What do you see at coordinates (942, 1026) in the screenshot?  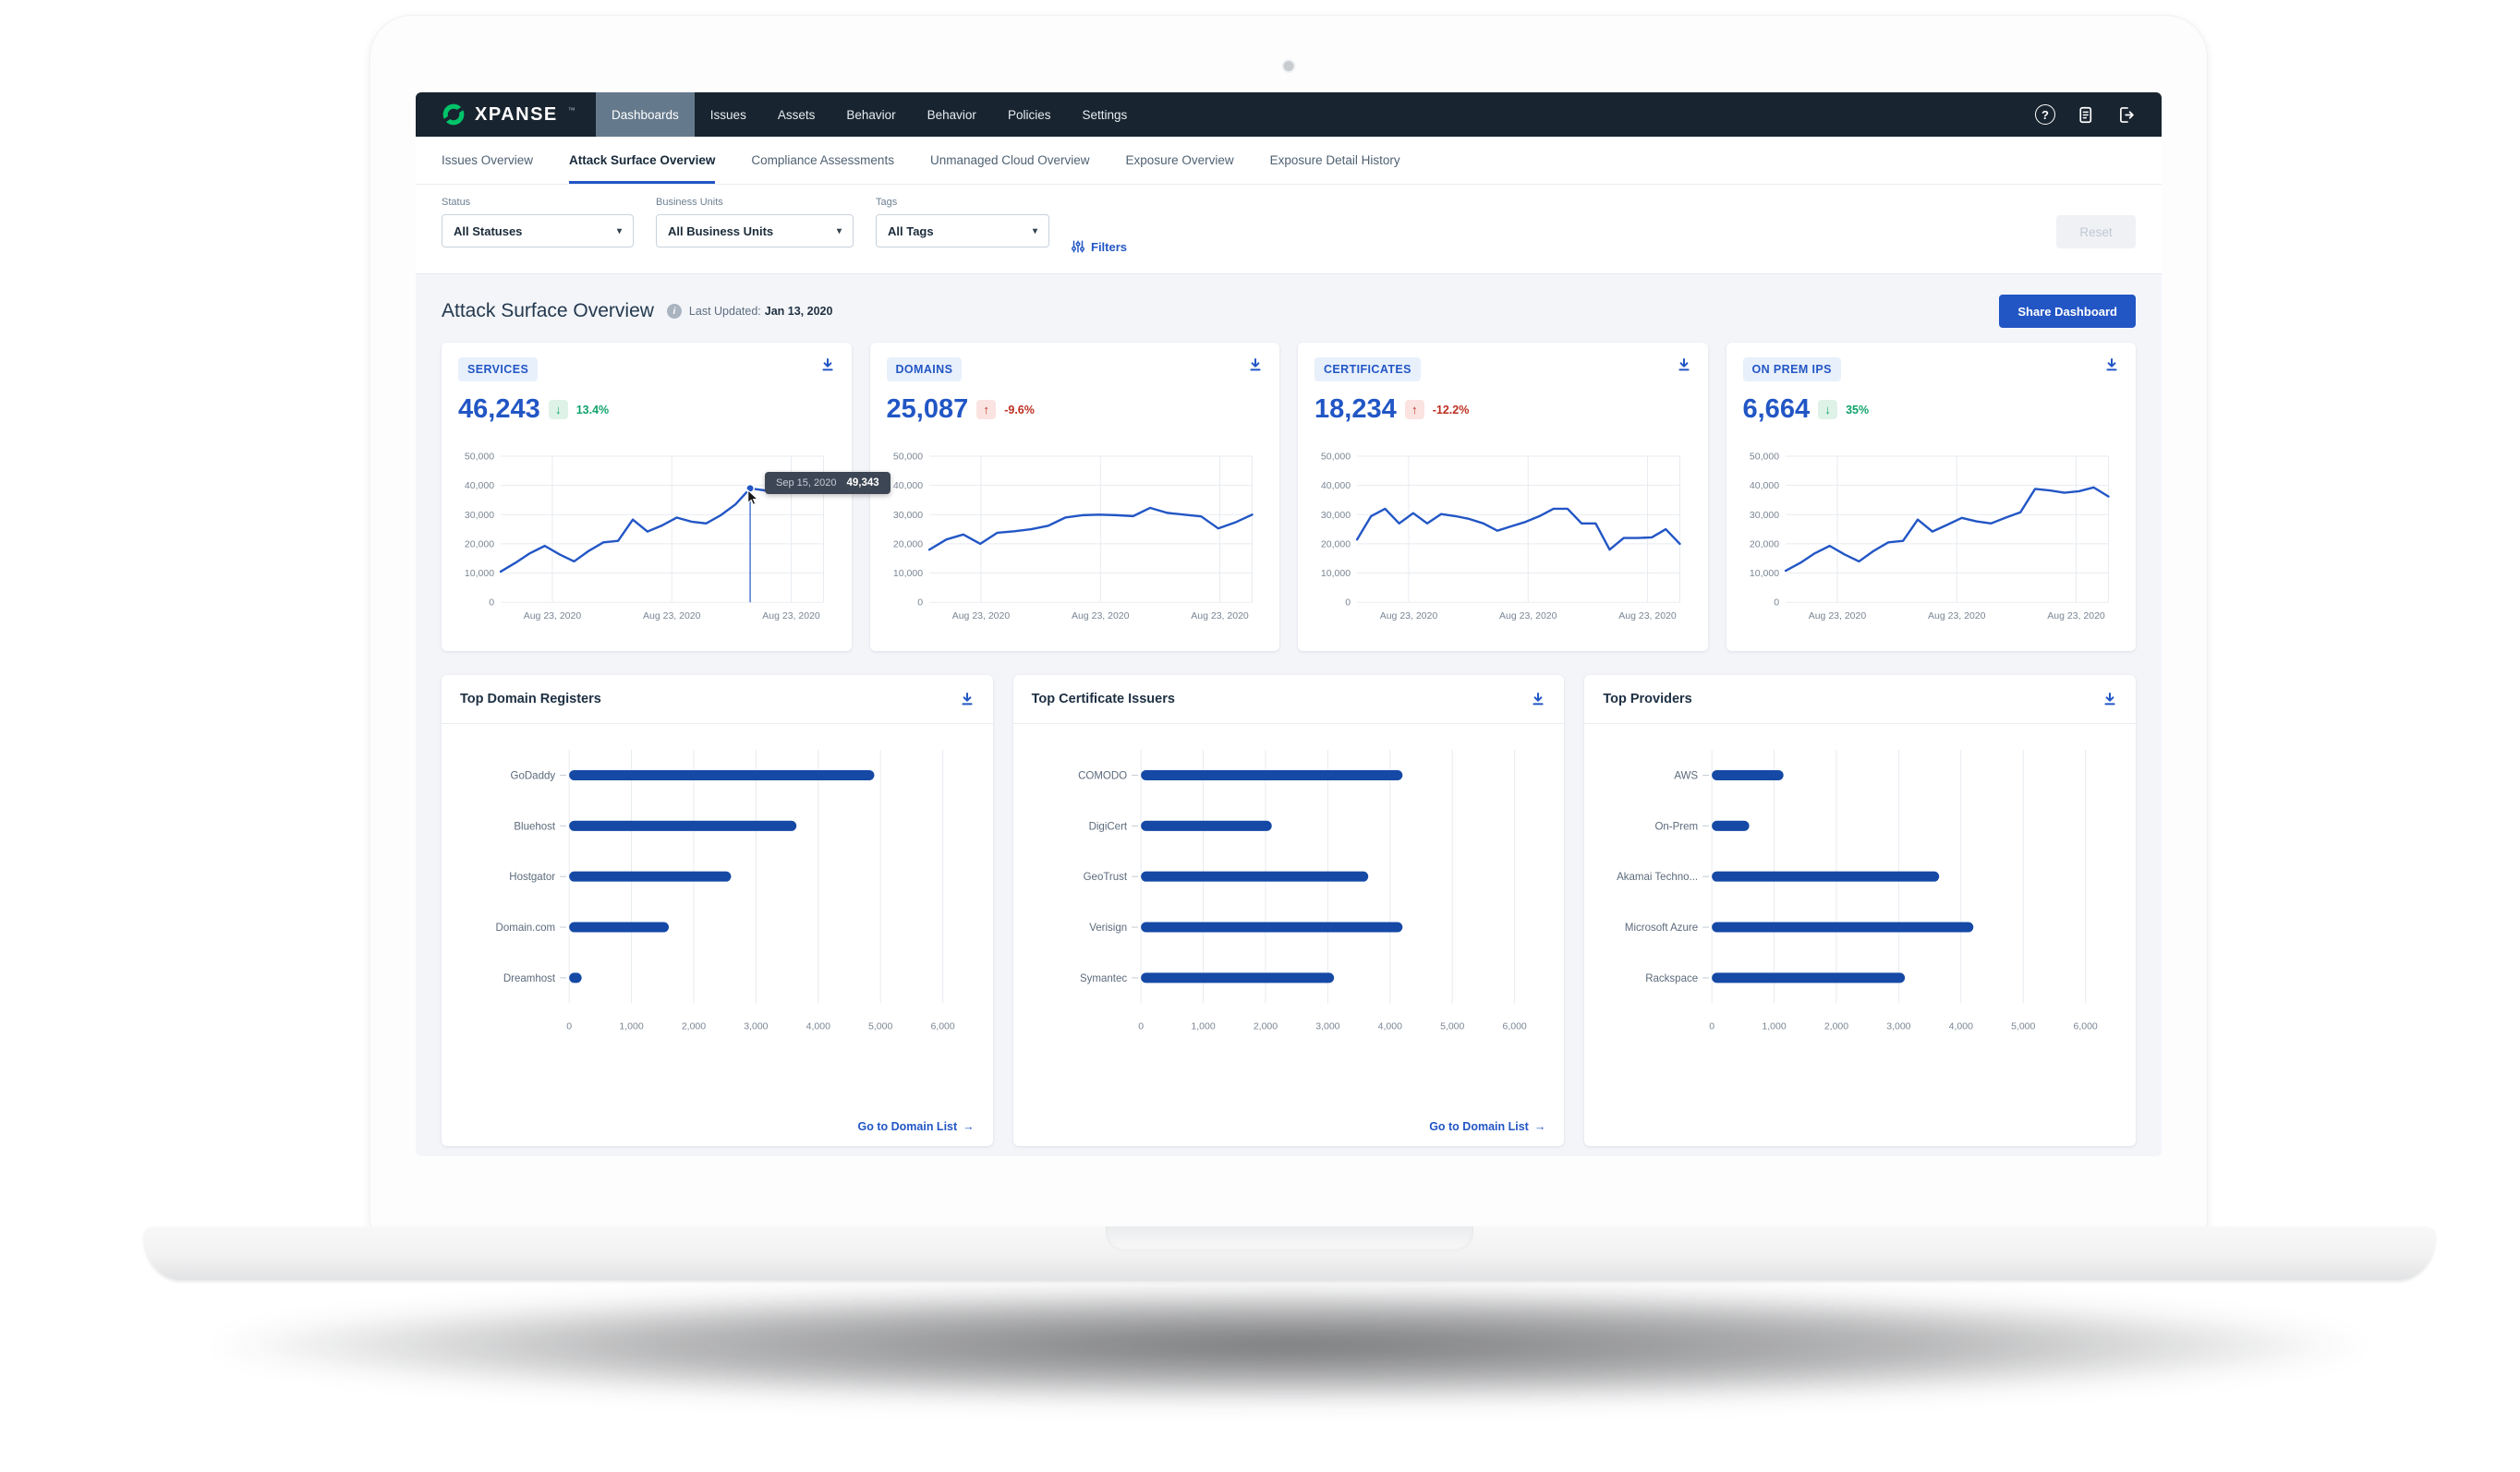 I see `svg-text: 6,000` at bounding box center [942, 1026].